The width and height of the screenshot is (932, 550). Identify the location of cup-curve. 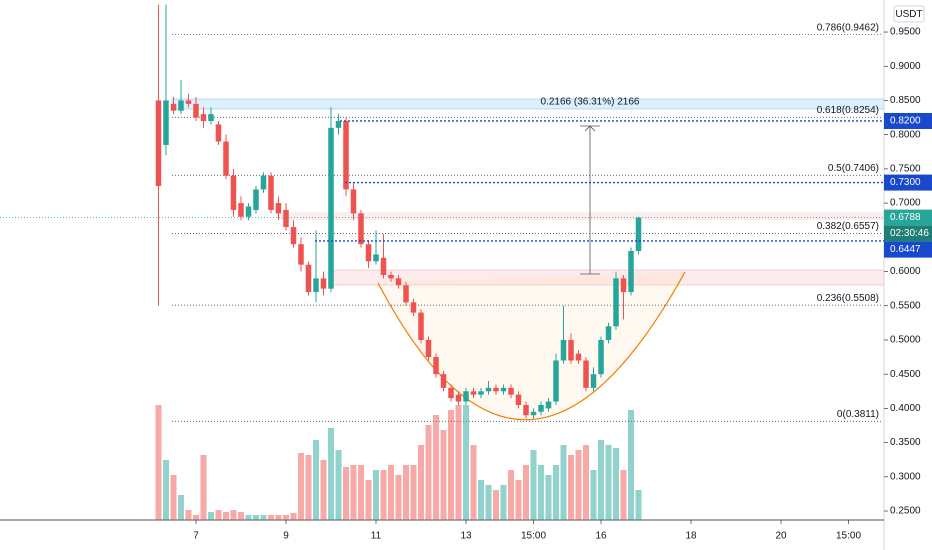
(531, 346).